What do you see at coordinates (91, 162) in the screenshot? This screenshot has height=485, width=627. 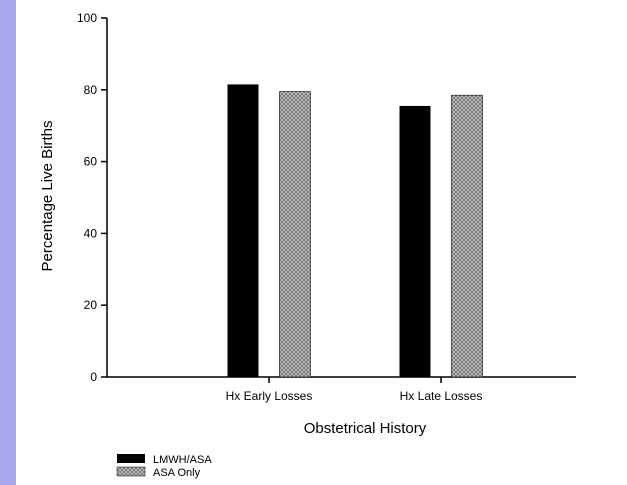 I see `y-tick-label: 60` at bounding box center [91, 162].